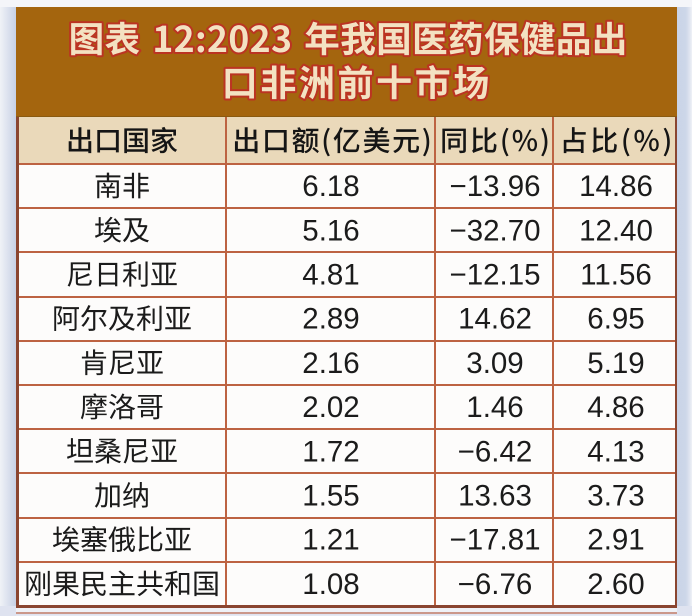 The width and height of the screenshot is (692, 616). I want to click on svg-text: 5.16, so click(330, 230).